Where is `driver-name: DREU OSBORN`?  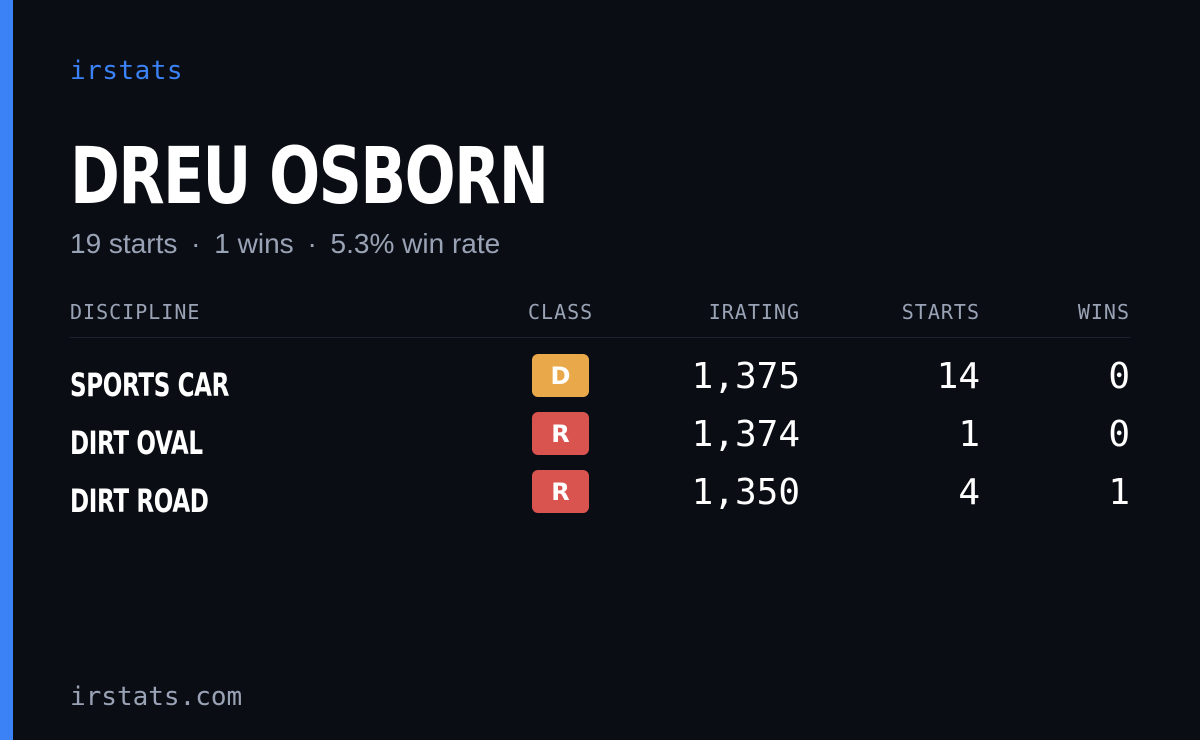
driver-name: DREU OSBORN is located at coordinates (309, 177).